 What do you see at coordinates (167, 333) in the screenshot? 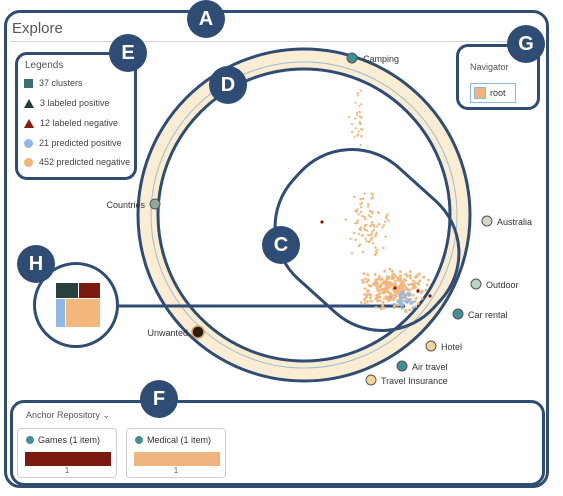
I see `anchor-label: Unwanted` at bounding box center [167, 333].